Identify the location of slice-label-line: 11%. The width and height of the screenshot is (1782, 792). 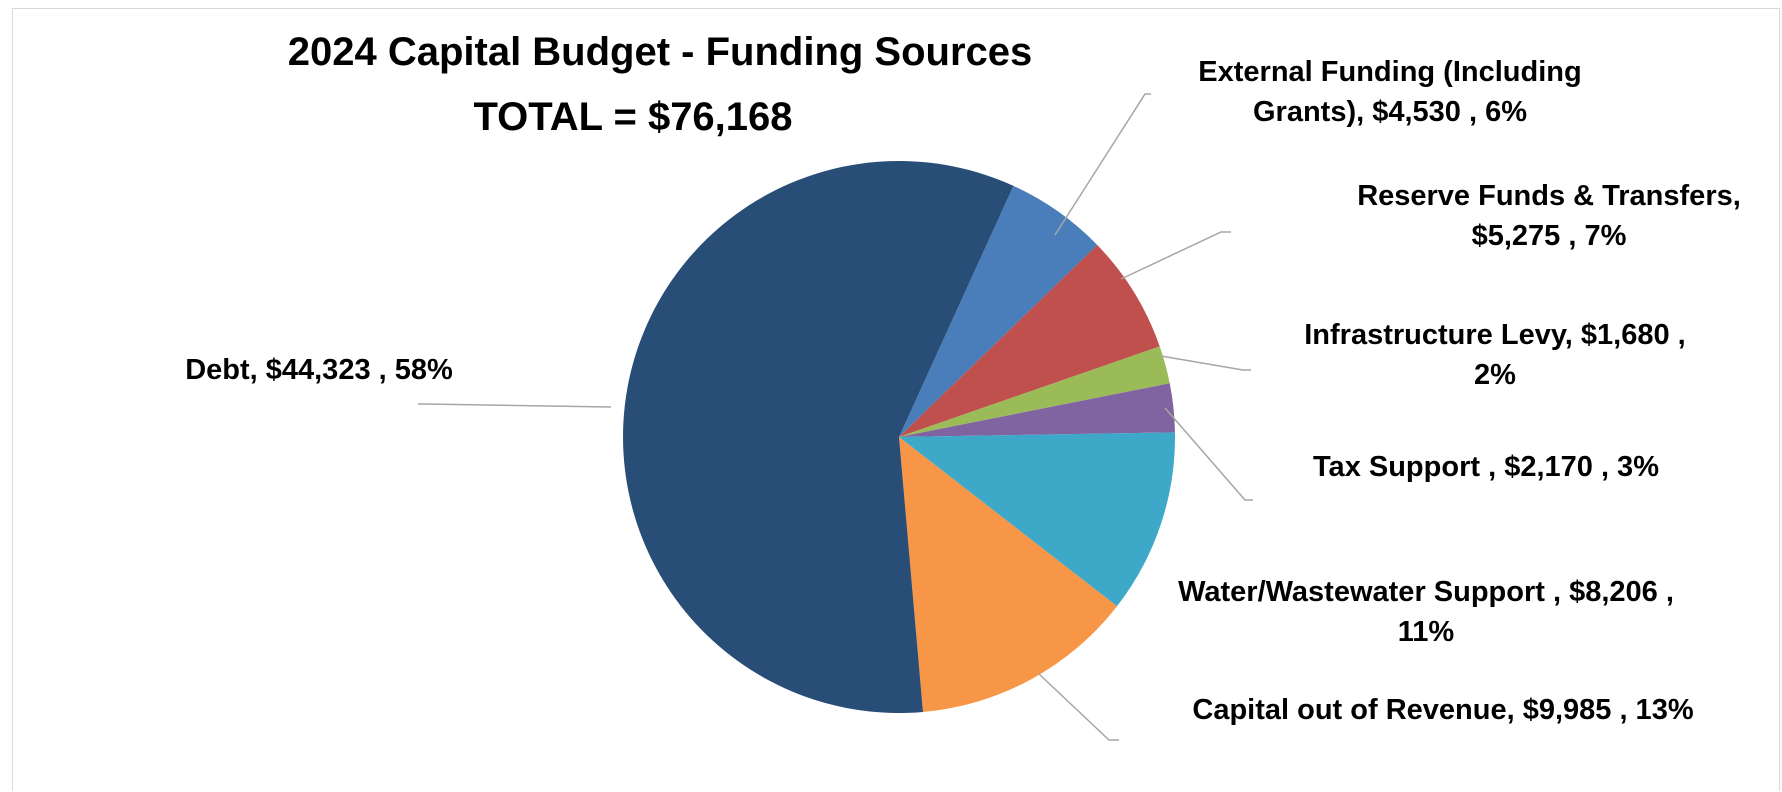
(1426, 632).